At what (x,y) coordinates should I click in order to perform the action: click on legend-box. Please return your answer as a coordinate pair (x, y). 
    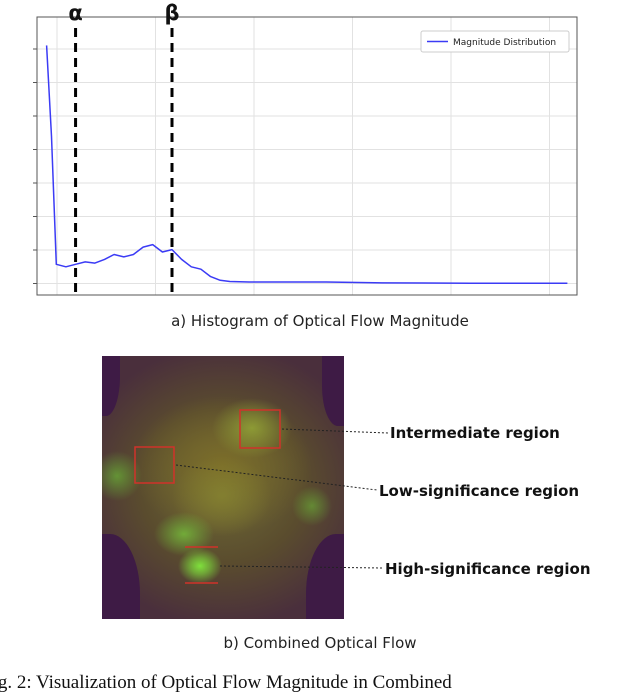
    Looking at the image, I should click on (495, 41).